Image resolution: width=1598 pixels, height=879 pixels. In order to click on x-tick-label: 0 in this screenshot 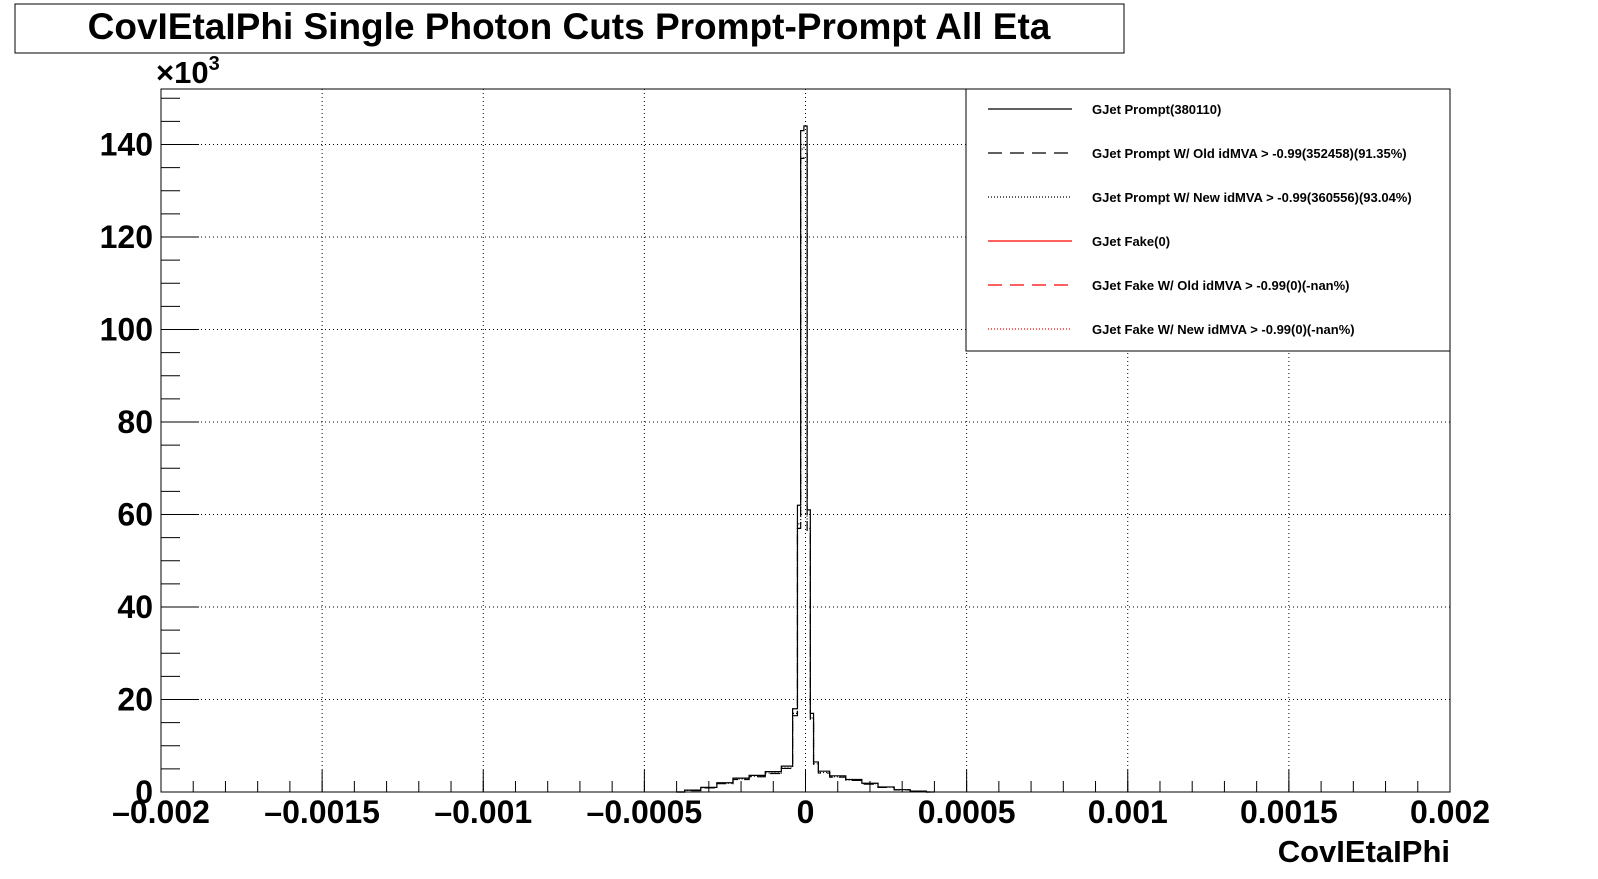, I will do `click(806, 812)`.